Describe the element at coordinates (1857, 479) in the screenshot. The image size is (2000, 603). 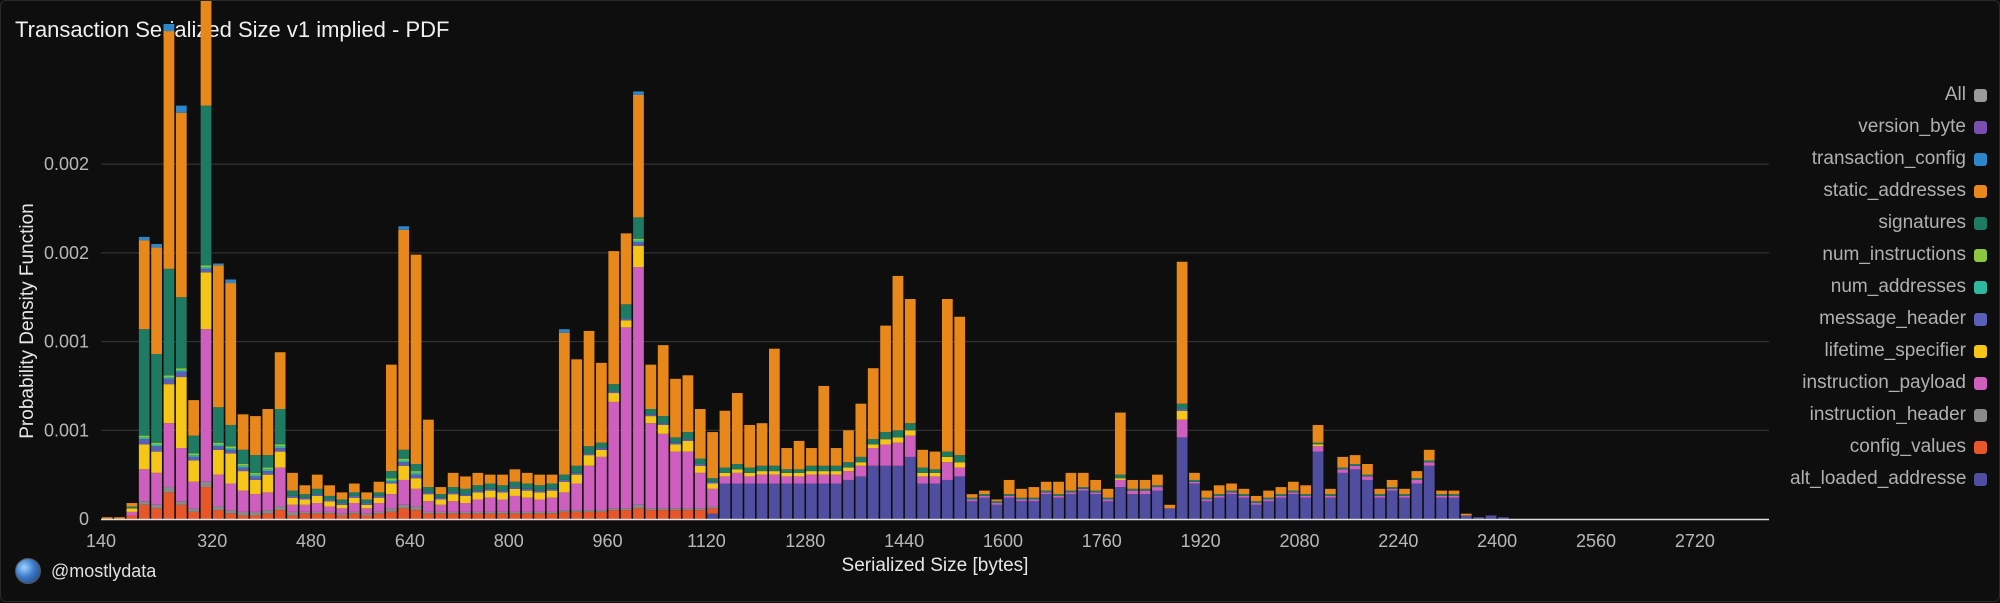
I see `legend-item: alt_loaded_addresses` at that location.